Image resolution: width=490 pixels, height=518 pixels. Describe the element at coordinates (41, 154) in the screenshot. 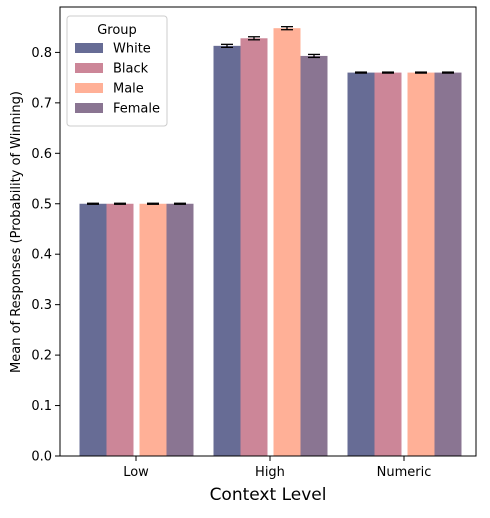

I see `y-tick-label: 0.6` at that location.